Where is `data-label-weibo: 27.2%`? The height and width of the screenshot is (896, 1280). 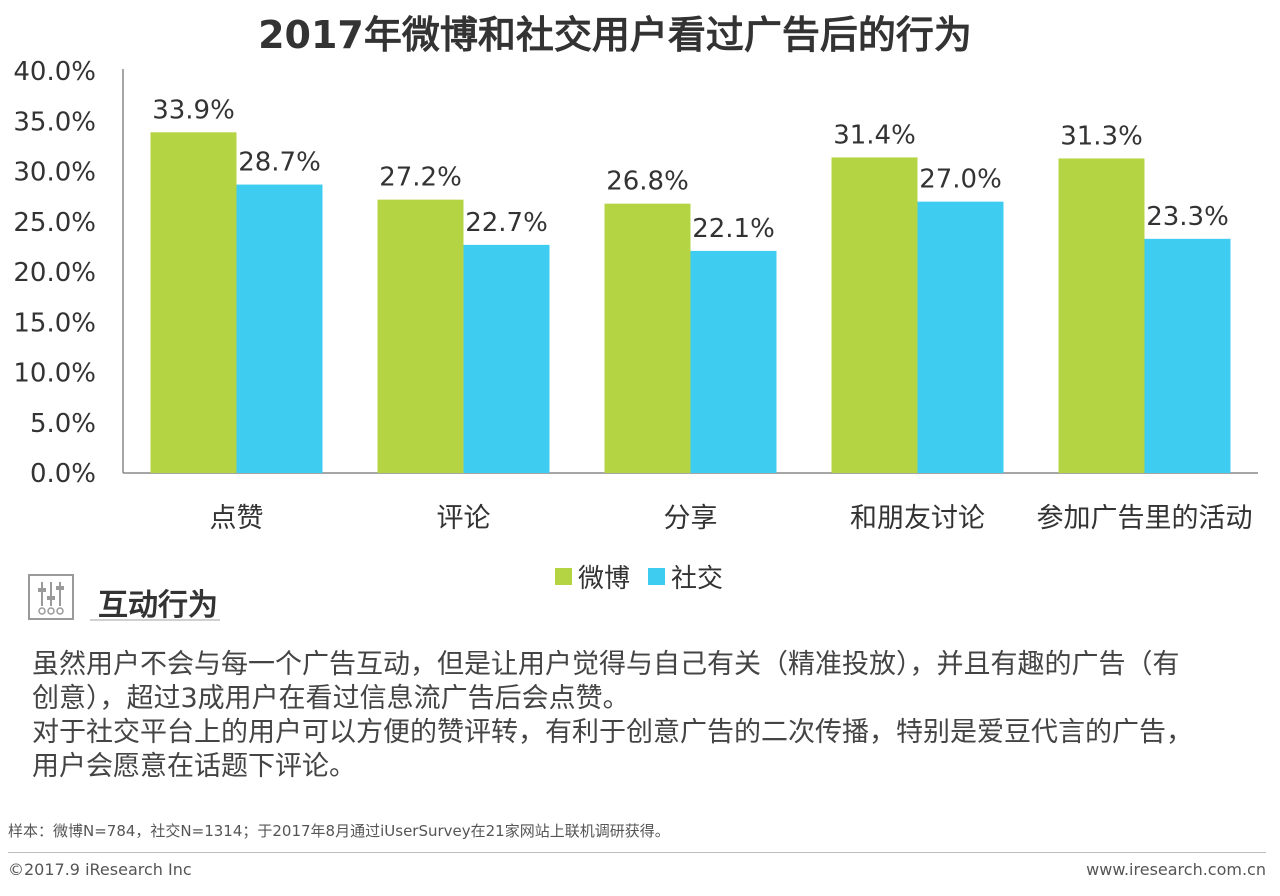 data-label-weibo: 27.2% is located at coordinates (420, 178).